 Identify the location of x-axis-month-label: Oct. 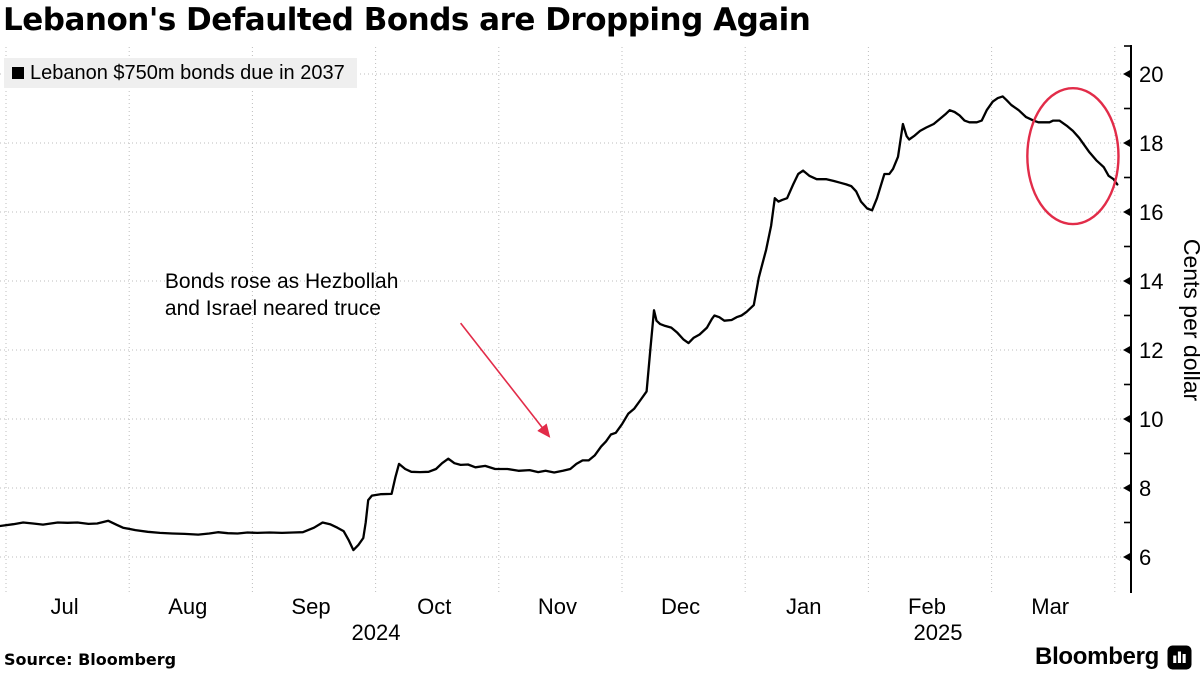
(434, 606).